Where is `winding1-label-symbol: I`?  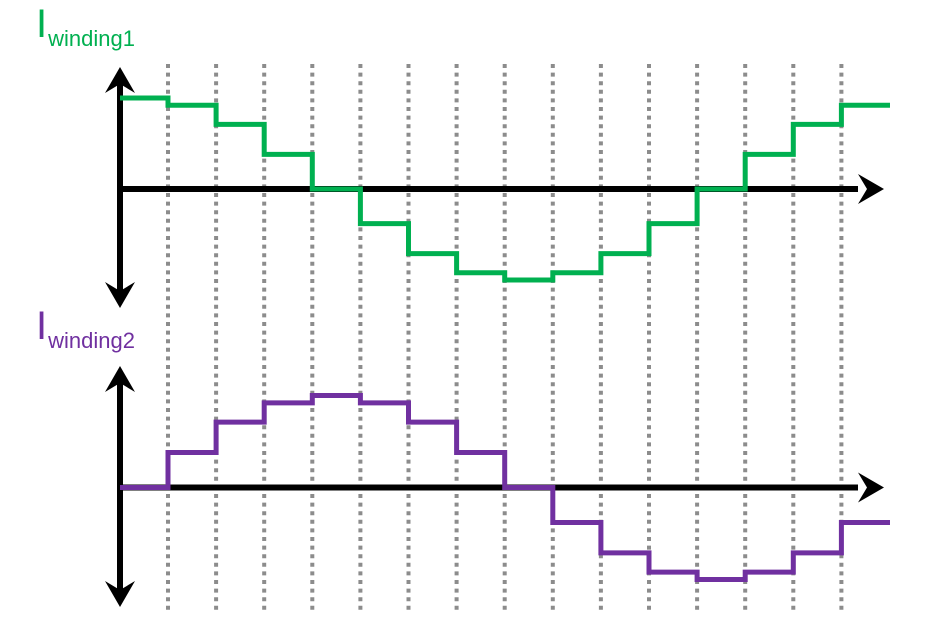 winding1-label-symbol: I is located at coordinates (42, 24).